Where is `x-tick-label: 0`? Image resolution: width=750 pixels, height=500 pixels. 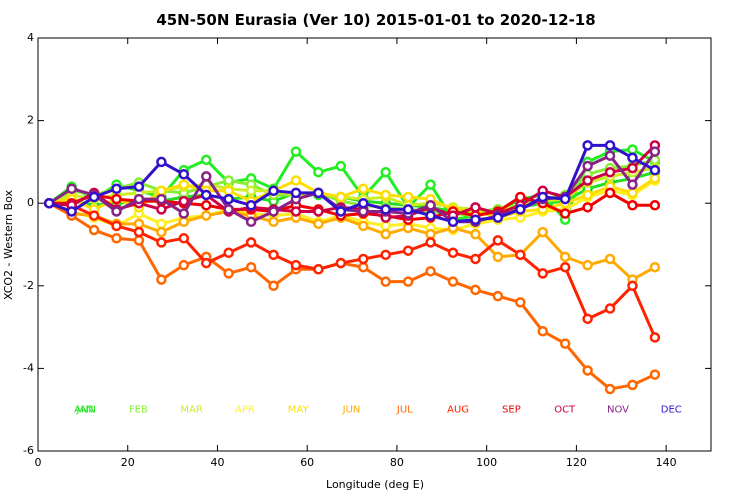
x-tick-label: 0 is located at coordinates (38, 462).